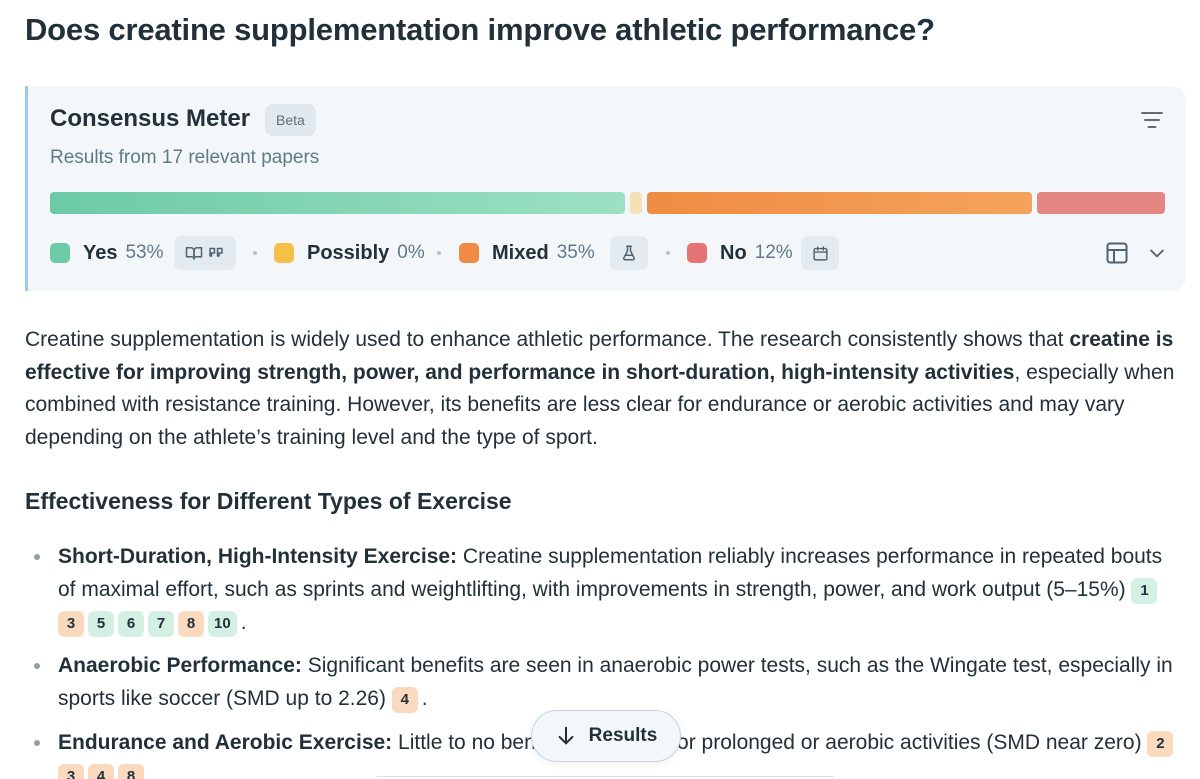 The height and width of the screenshot is (779, 1200). What do you see at coordinates (1136, 253) in the screenshot?
I see `table-view-control` at bounding box center [1136, 253].